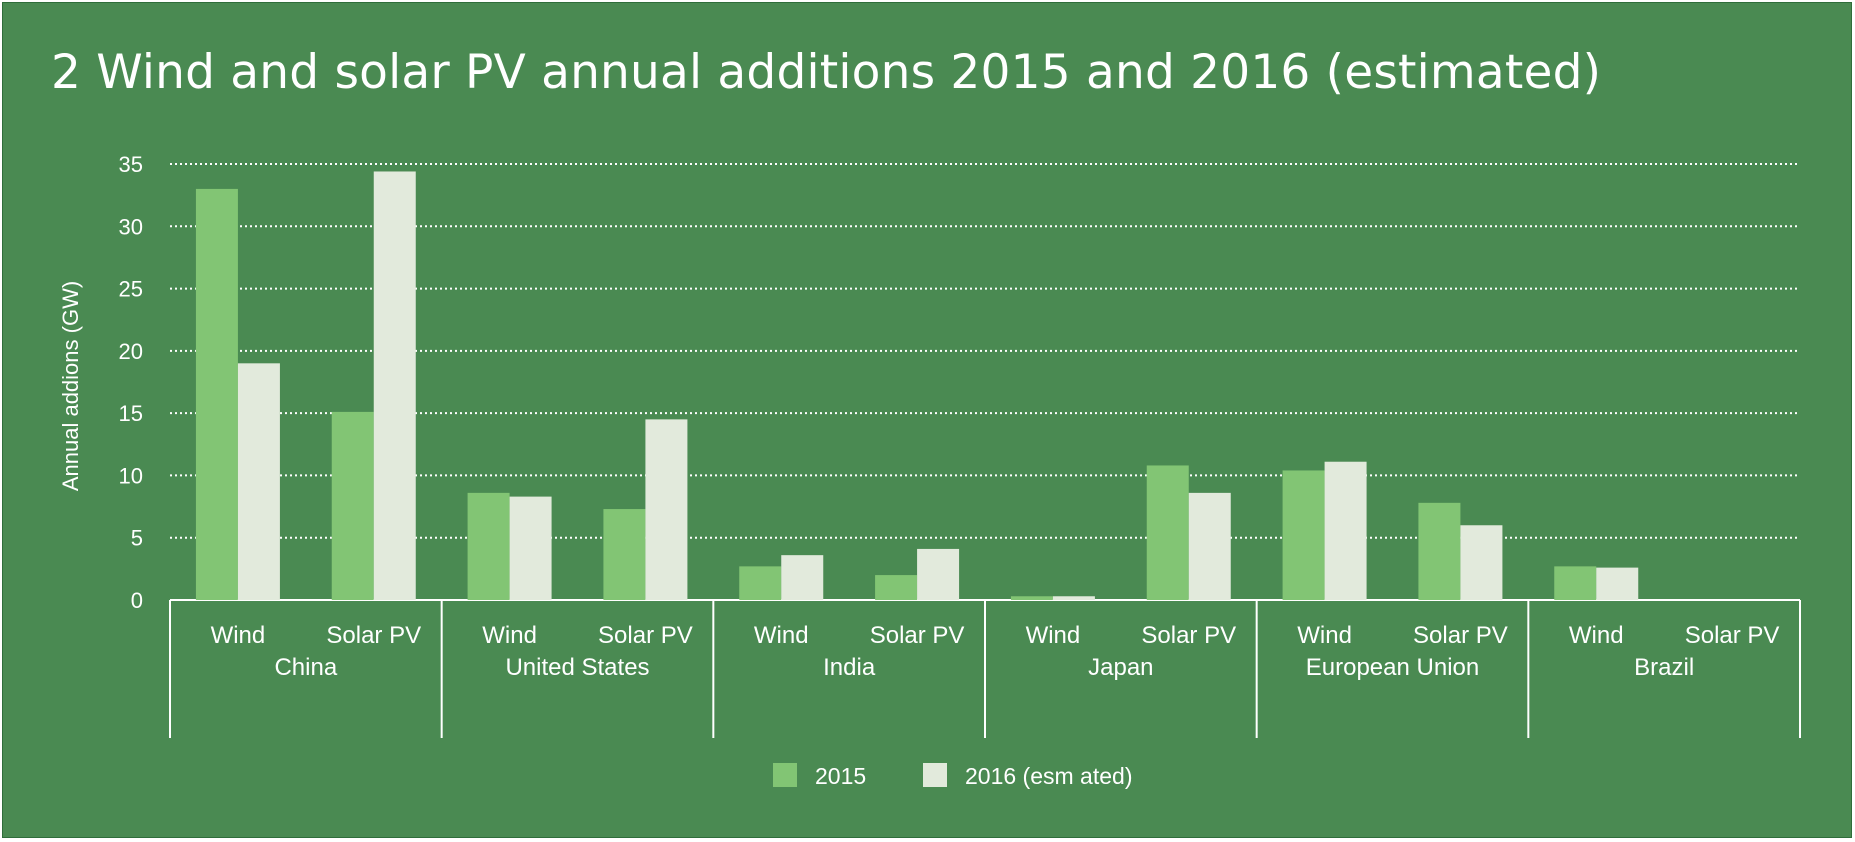 The width and height of the screenshot is (1855, 842). What do you see at coordinates (137, 538) in the screenshot?
I see `y-tick-label: 5` at bounding box center [137, 538].